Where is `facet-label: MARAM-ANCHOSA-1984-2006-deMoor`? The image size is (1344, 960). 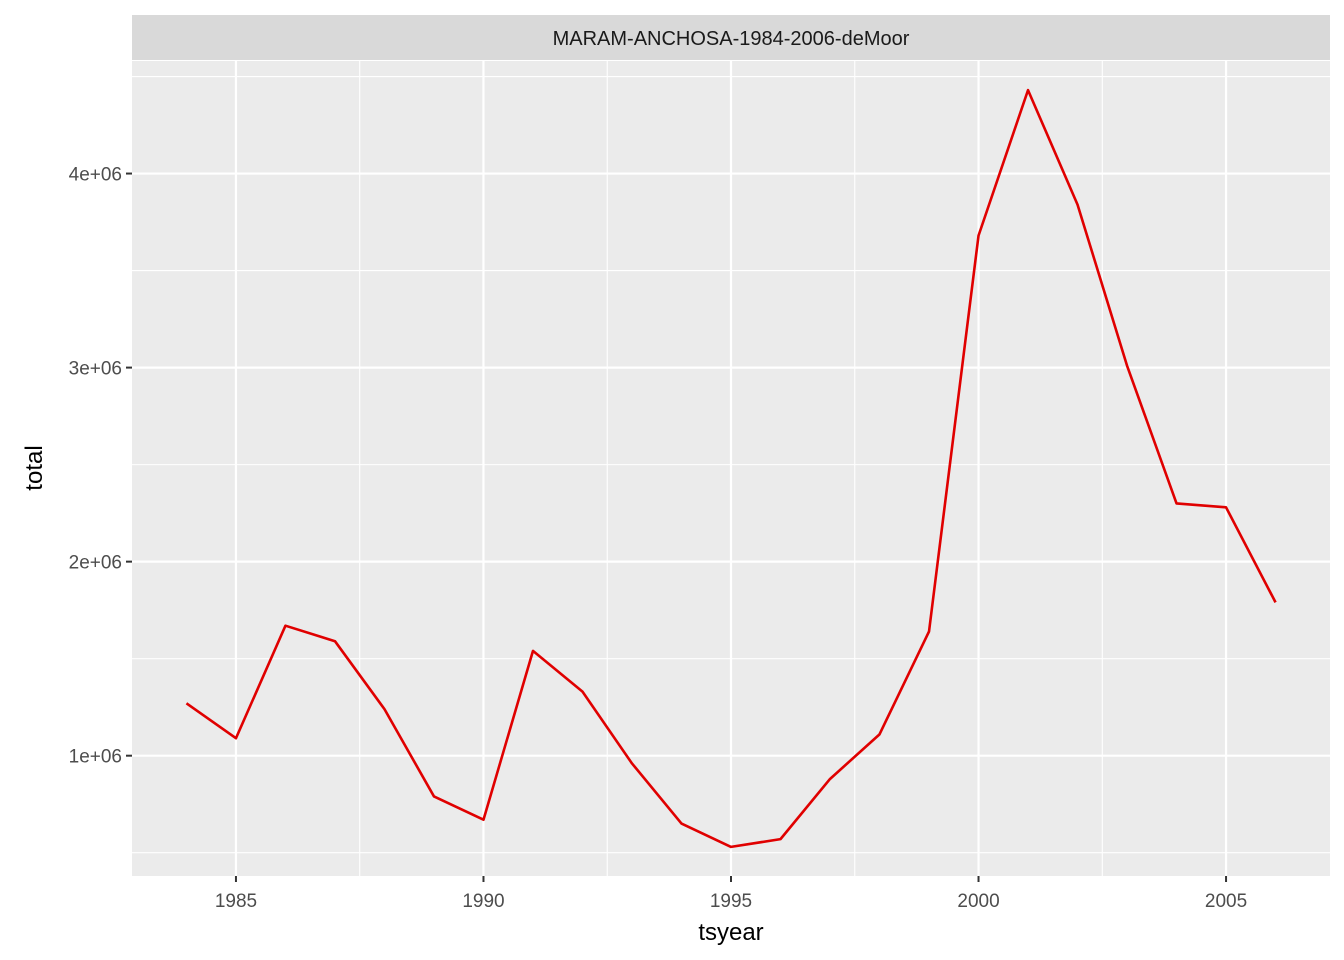
facet-label: MARAM-ANCHOSA-1984-2006-deMoor is located at coordinates (731, 39).